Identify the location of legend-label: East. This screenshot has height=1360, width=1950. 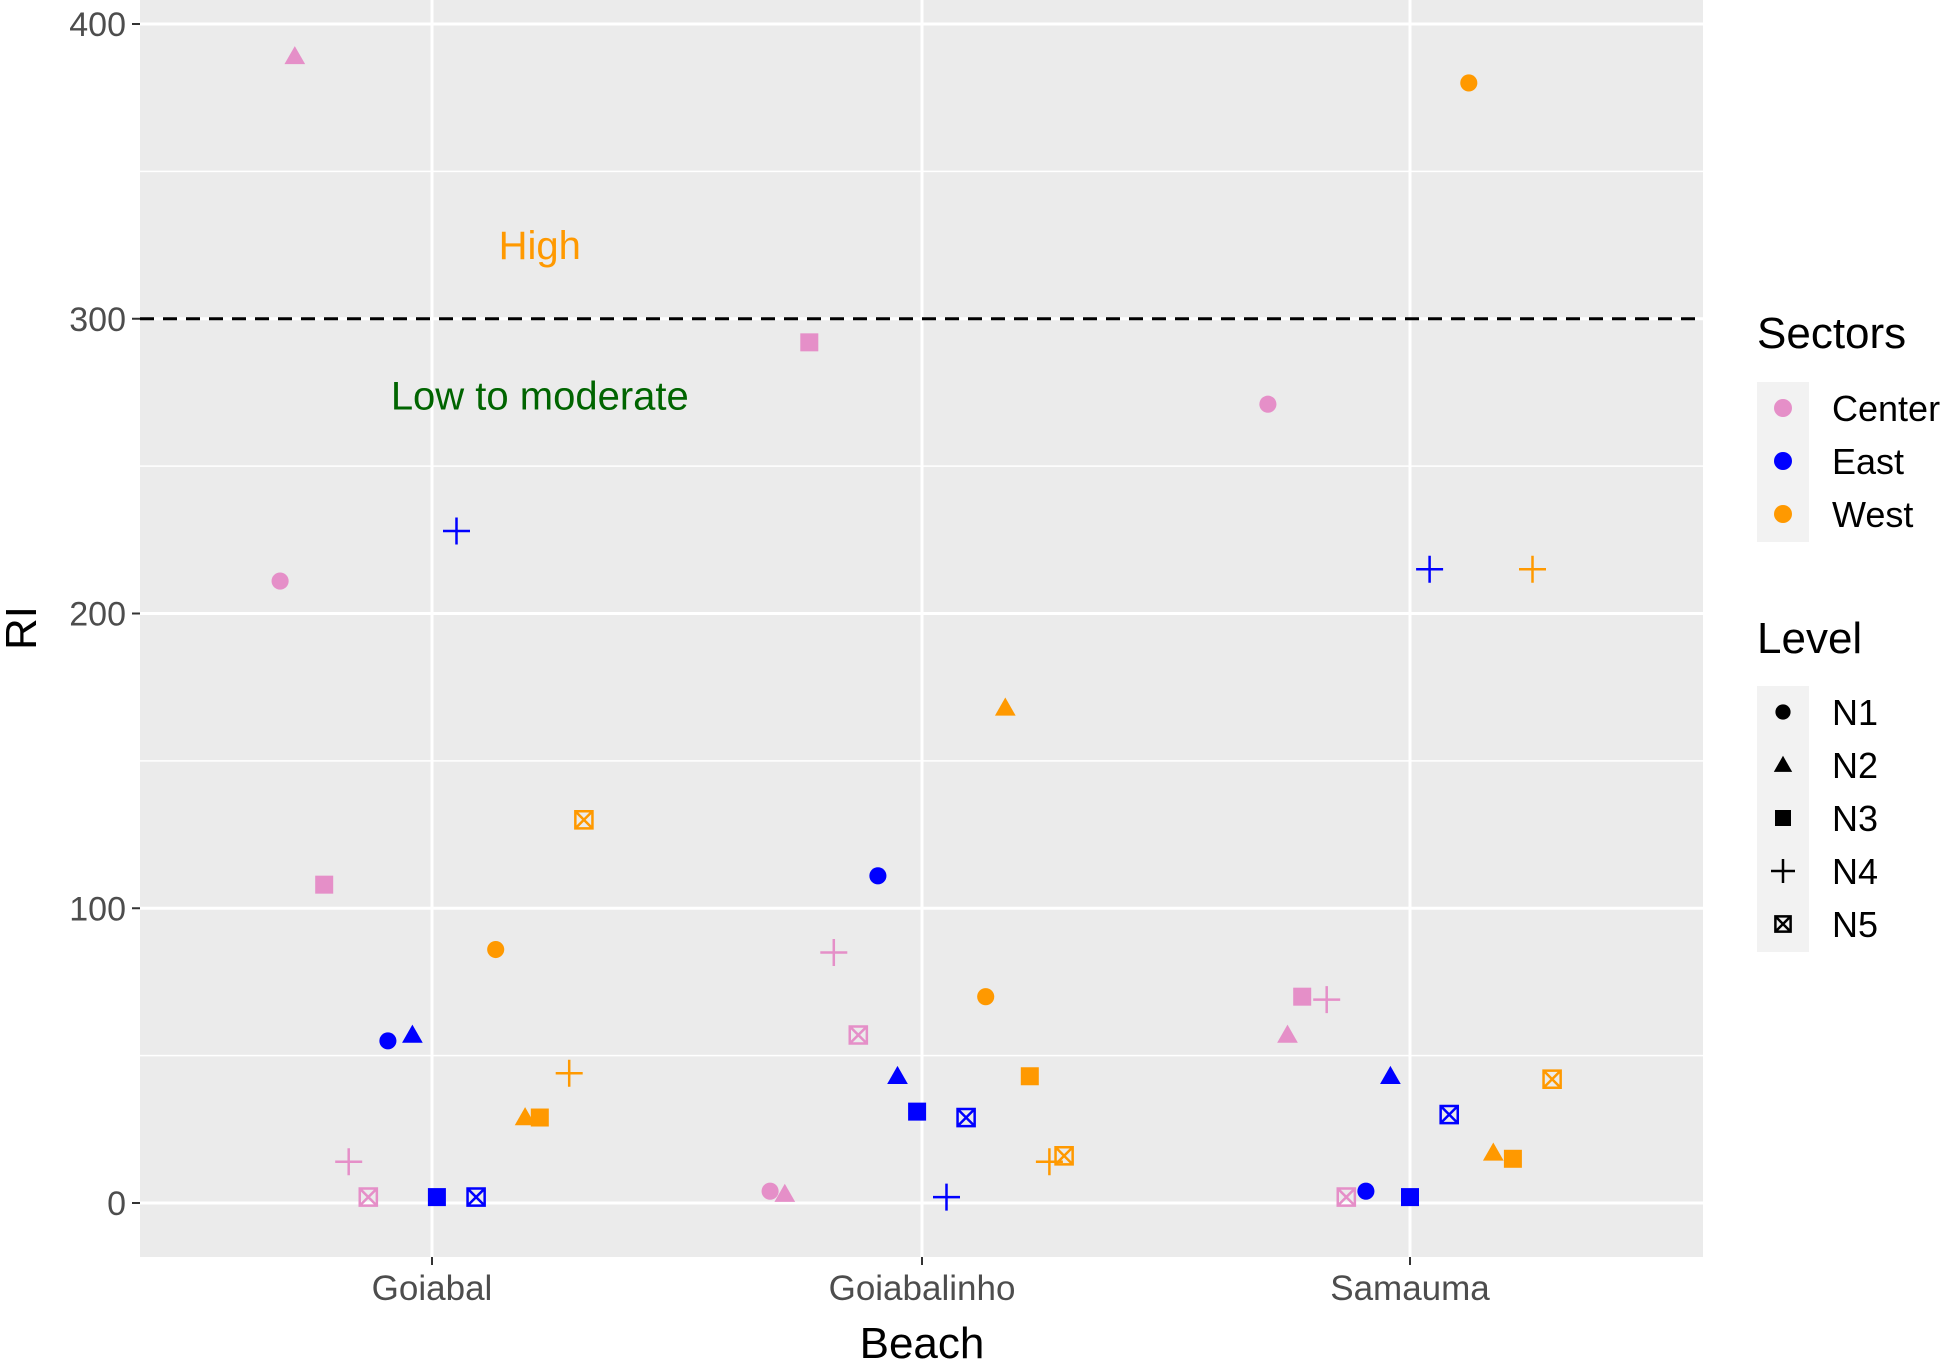
(1868, 461).